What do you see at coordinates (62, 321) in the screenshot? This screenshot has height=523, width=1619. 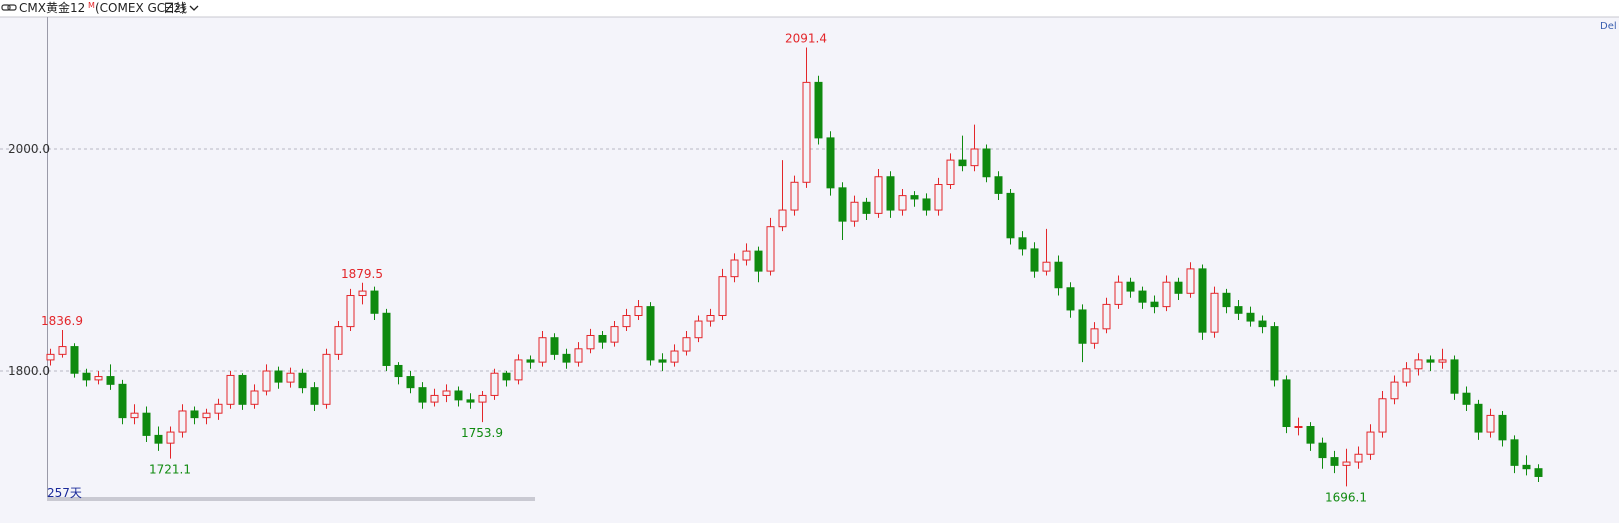 I see `high-label: 1836.9` at bounding box center [62, 321].